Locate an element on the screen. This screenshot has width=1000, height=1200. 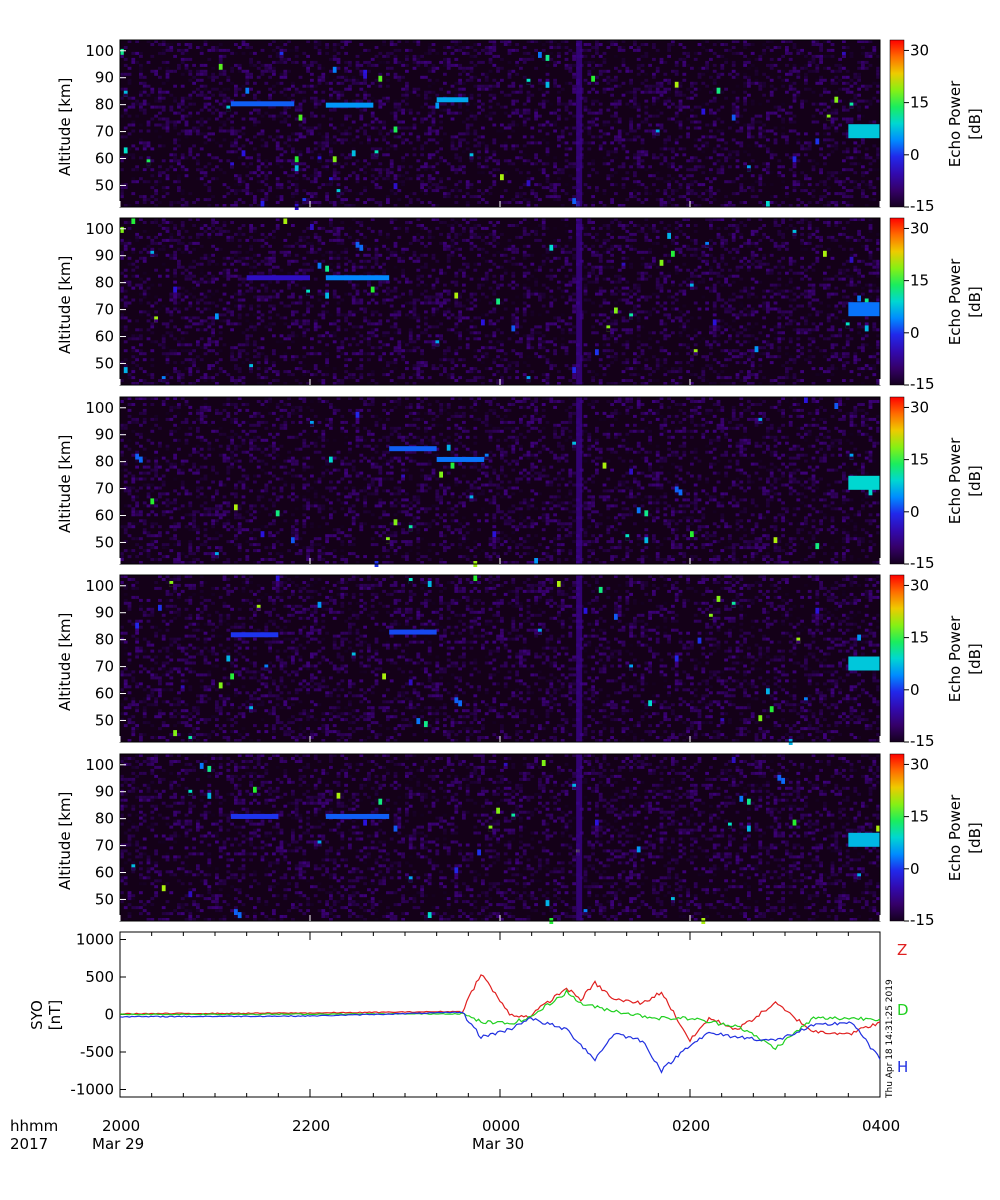
echo-power-panel-5: 50 60 70 80 90 100 -15 0 15 30 is located at coordinates (510, 839).